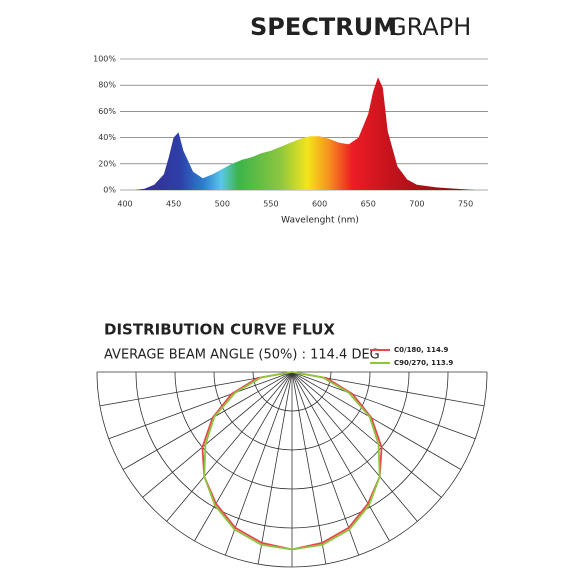 This screenshot has height=580, width=580. I want to click on x-axis-label: Wavelenght (nm), so click(320, 221).